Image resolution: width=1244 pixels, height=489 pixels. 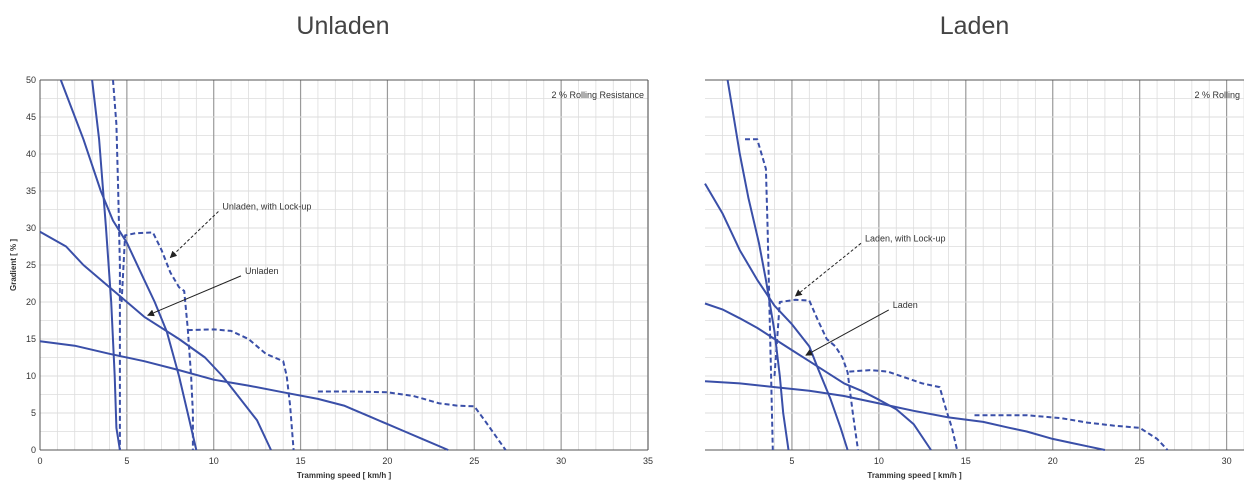 I want to click on y-tick-label: 45, so click(x=31, y=117).